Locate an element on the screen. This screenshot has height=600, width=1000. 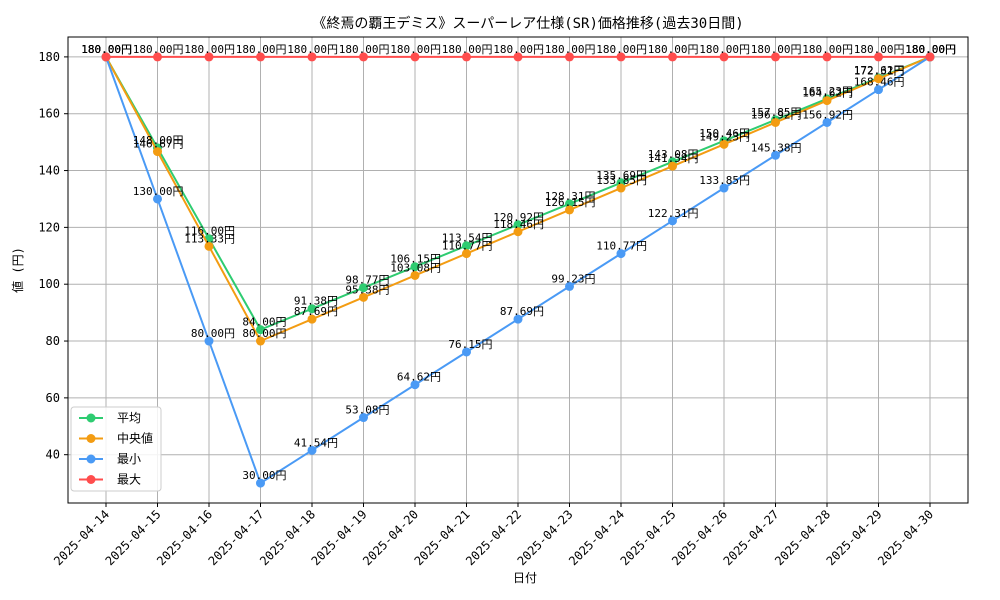
data-label: 103.08円 is located at coordinates (415, 267).